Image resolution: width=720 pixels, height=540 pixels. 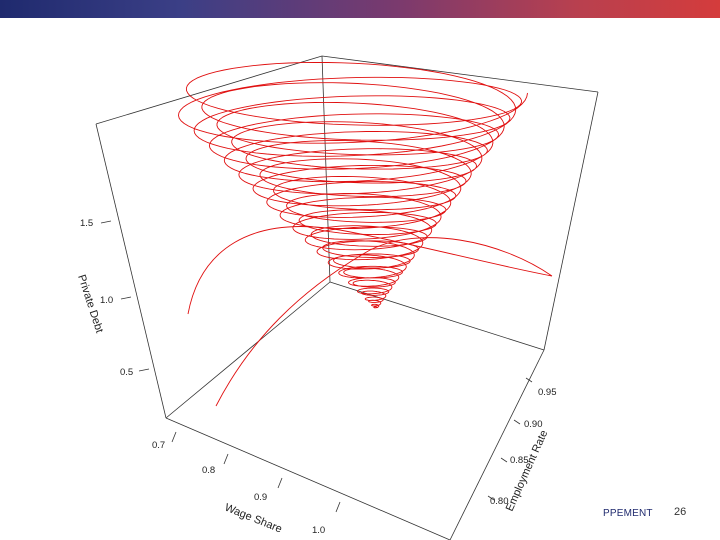 I want to click on z-tick-label: 0.5, so click(x=126, y=372).